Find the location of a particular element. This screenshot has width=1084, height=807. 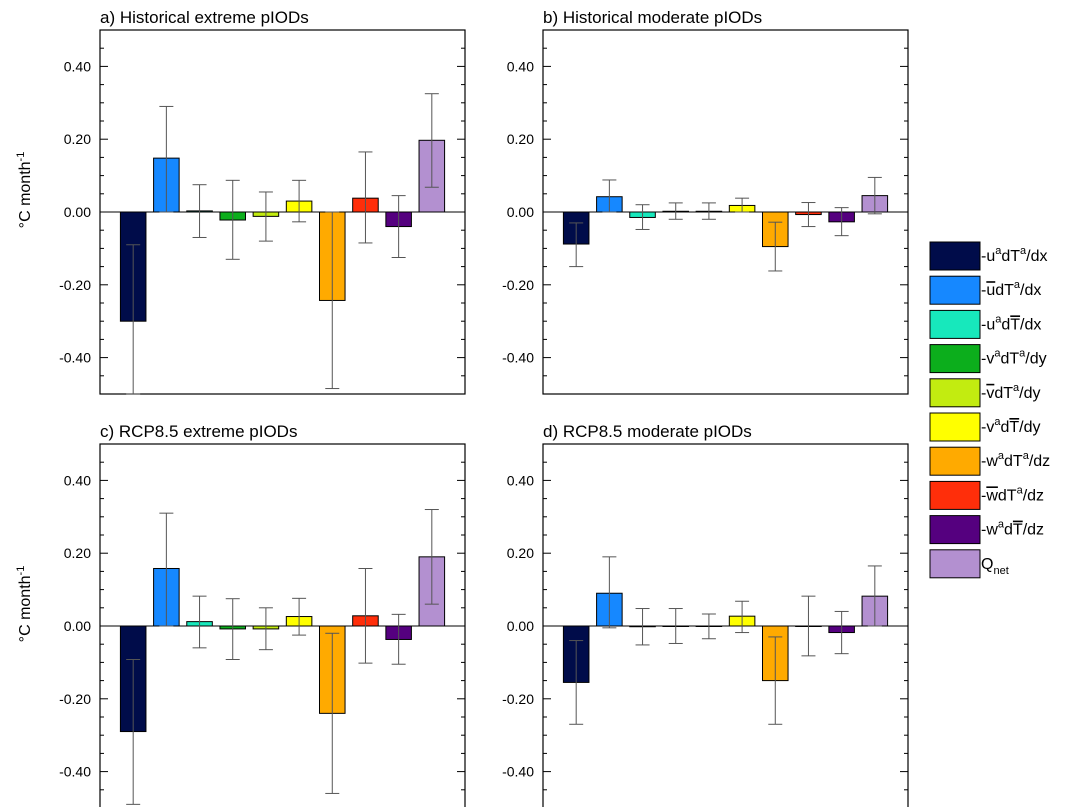

panel-title: d) RCP8.5 moderate pIODs is located at coordinates (647, 431).